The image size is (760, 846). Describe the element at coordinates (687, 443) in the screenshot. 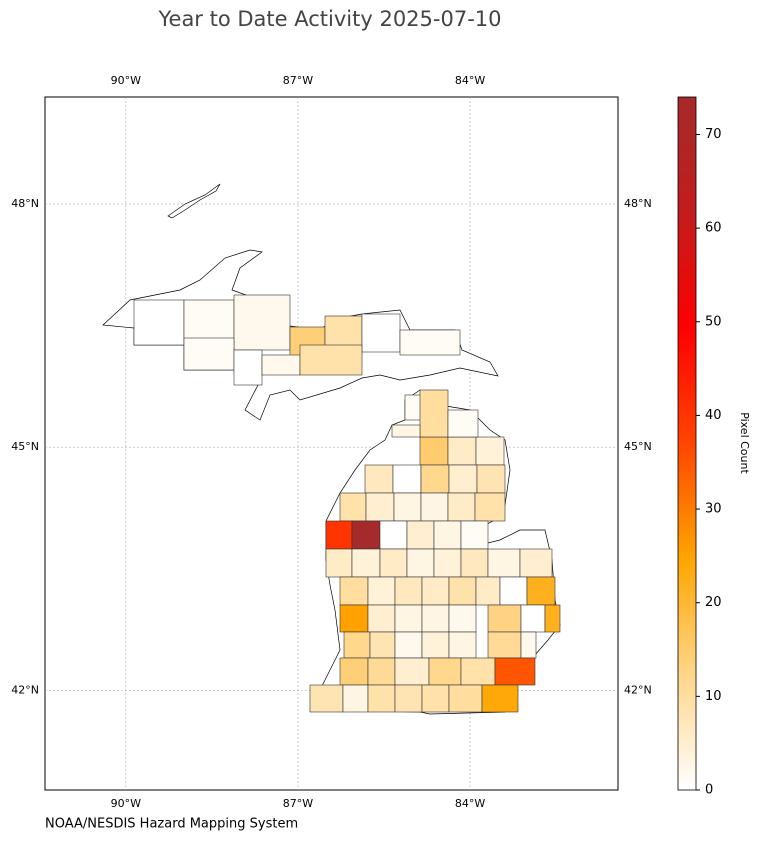

I see `colorbar` at that location.